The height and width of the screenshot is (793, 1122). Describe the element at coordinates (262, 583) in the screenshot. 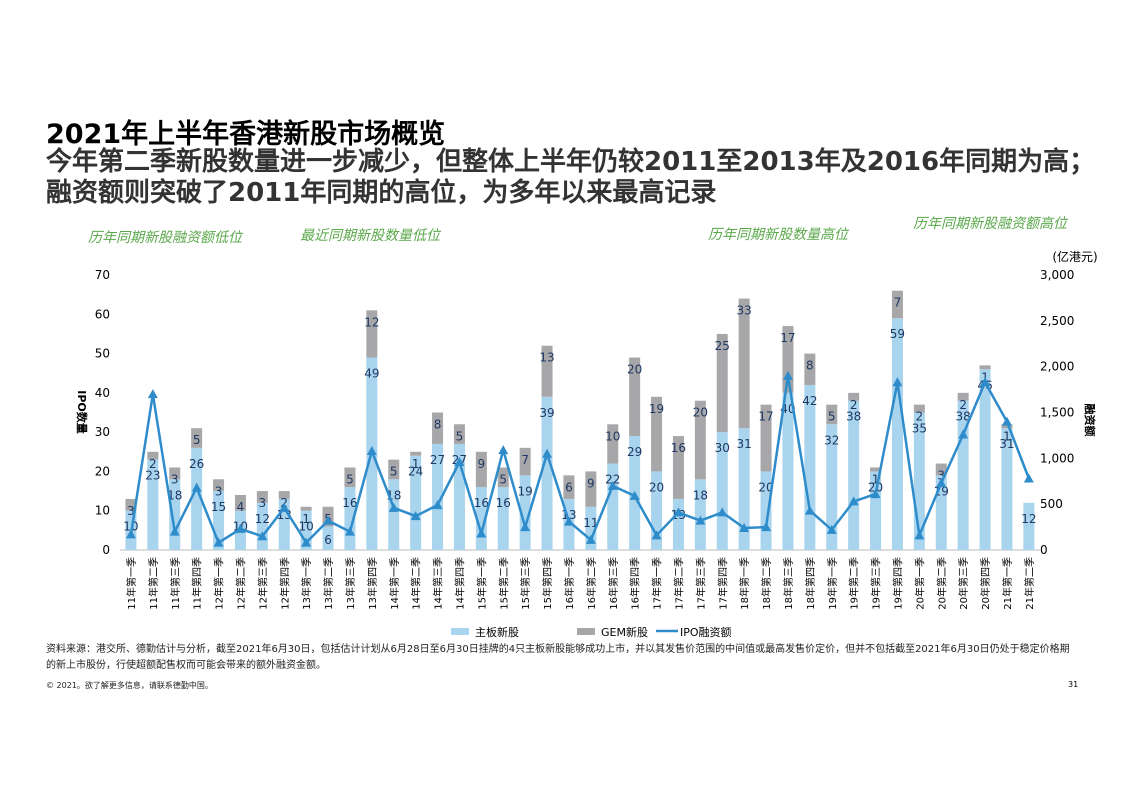

I see `x-tick-label: 12年第三季` at that location.